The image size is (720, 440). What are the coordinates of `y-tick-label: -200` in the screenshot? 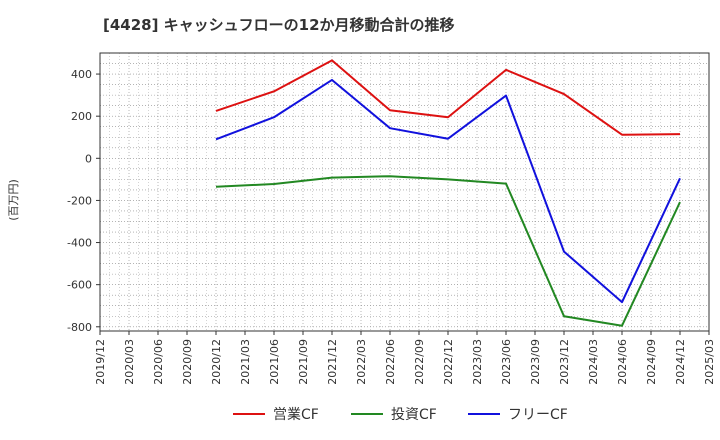 It's located at (79, 200).